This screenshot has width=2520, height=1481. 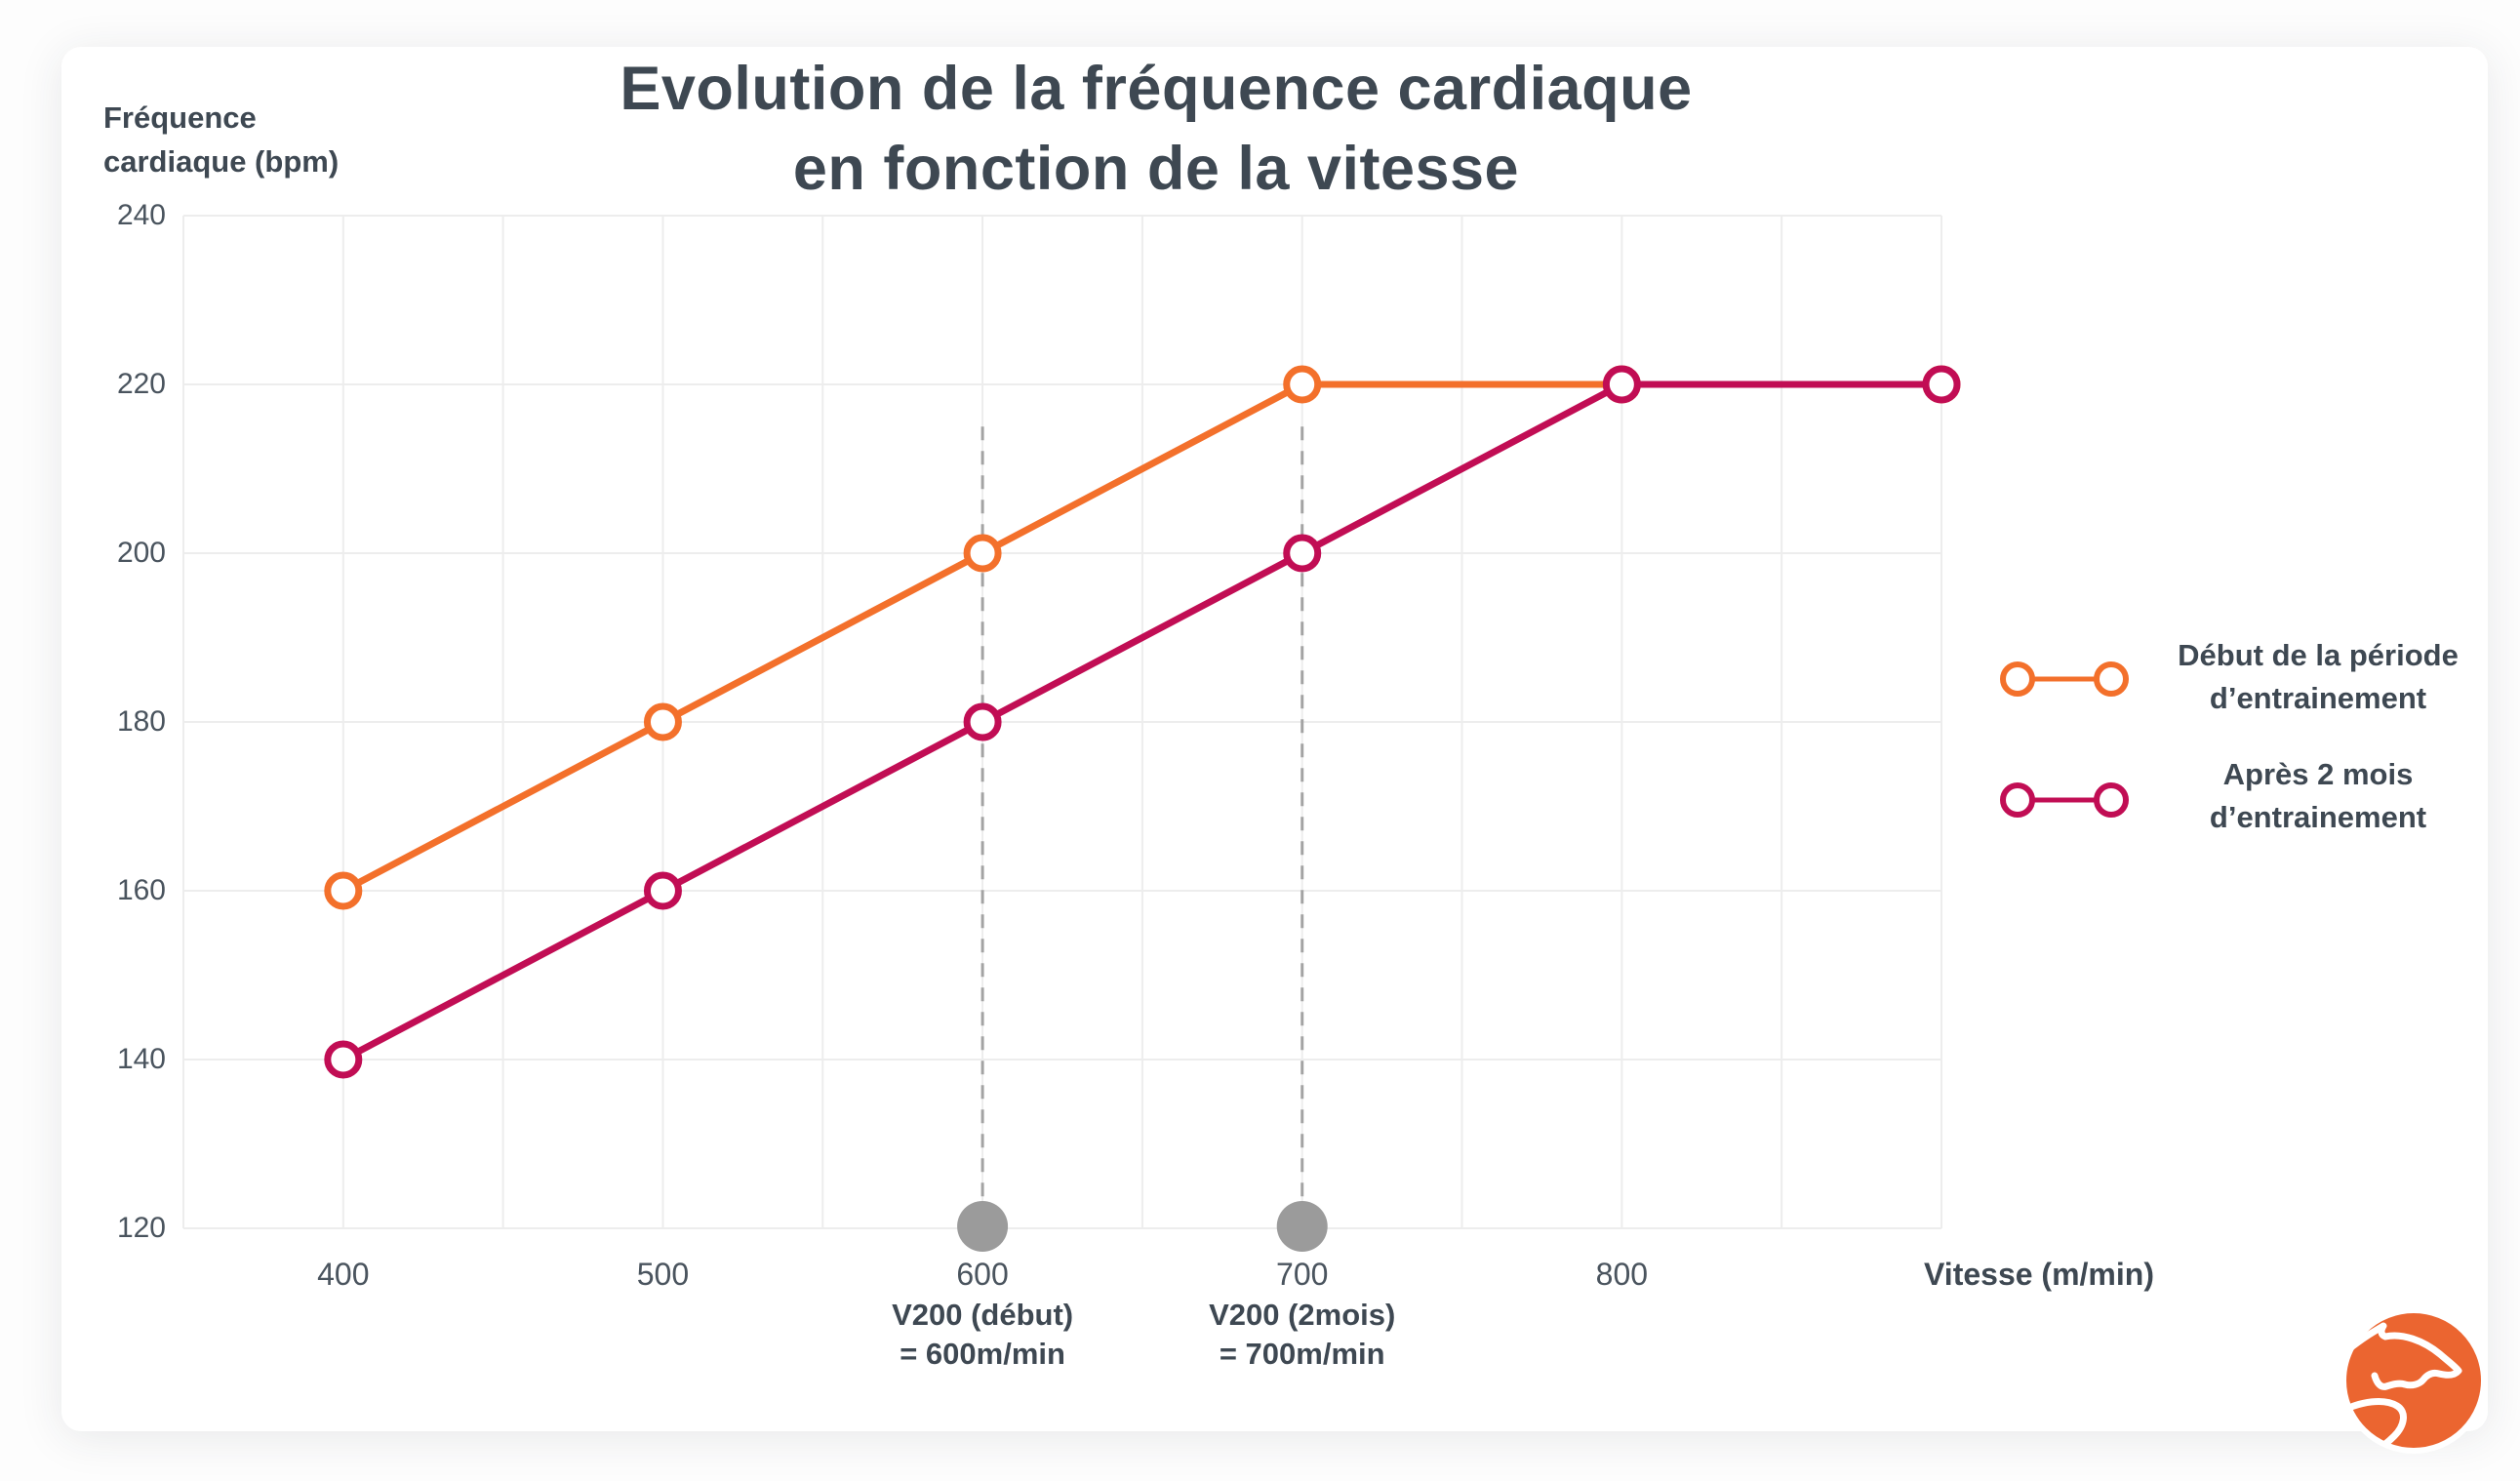 What do you see at coordinates (2318, 796) in the screenshot?
I see `legend-label-apres: Après 2 mois d’entrainement` at bounding box center [2318, 796].